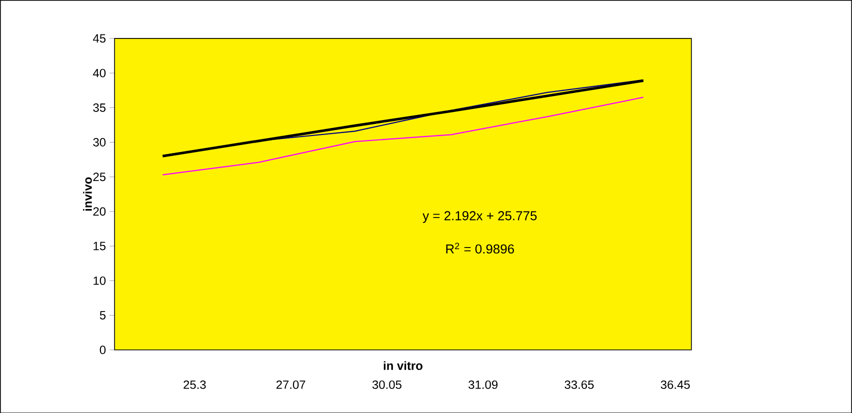 The image size is (852, 413). What do you see at coordinates (195, 384) in the screenshot?
I see `x-tick-label: 25.3` at bounding box center [195, 384].